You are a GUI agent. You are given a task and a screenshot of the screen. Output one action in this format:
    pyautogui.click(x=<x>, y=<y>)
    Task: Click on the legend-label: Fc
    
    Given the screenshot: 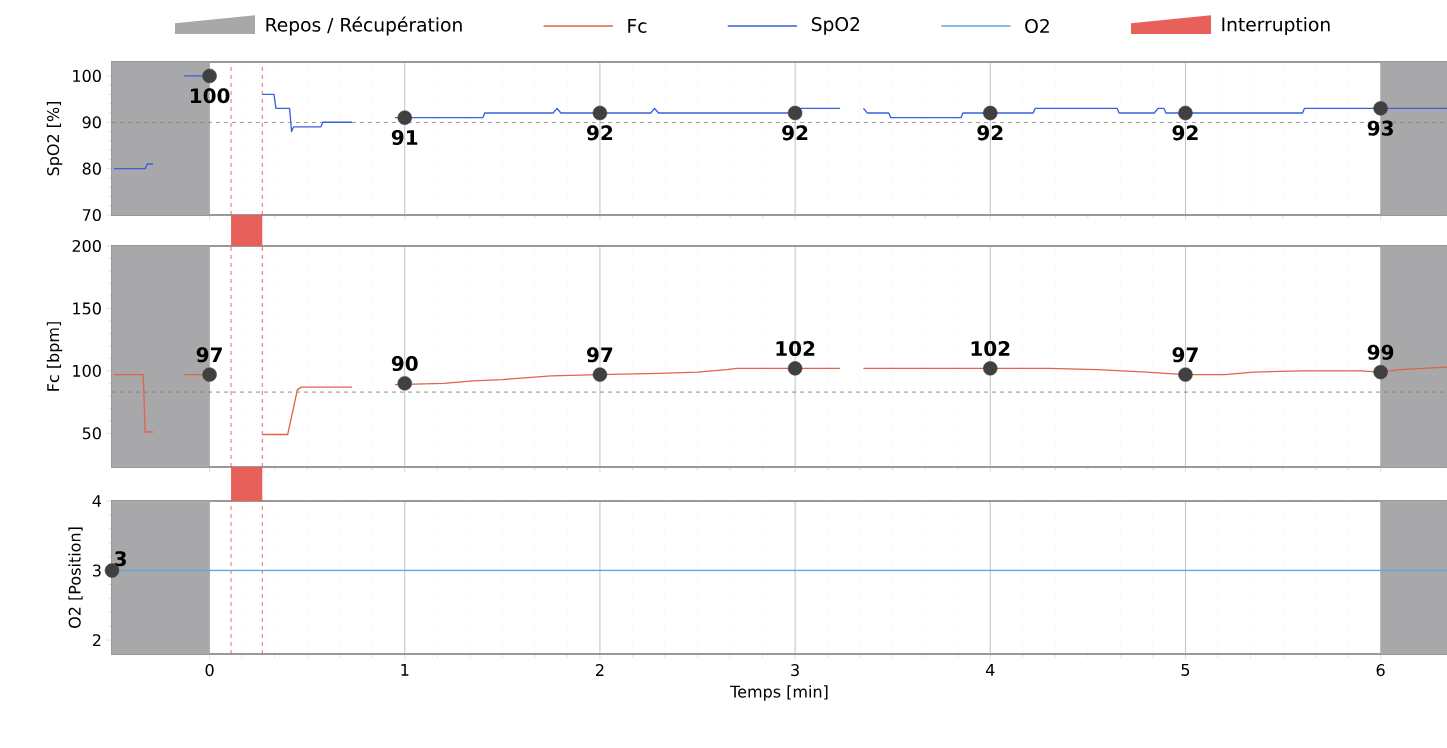 What is the action you would take?
    pyautogui.click(x=637, y=26)
    